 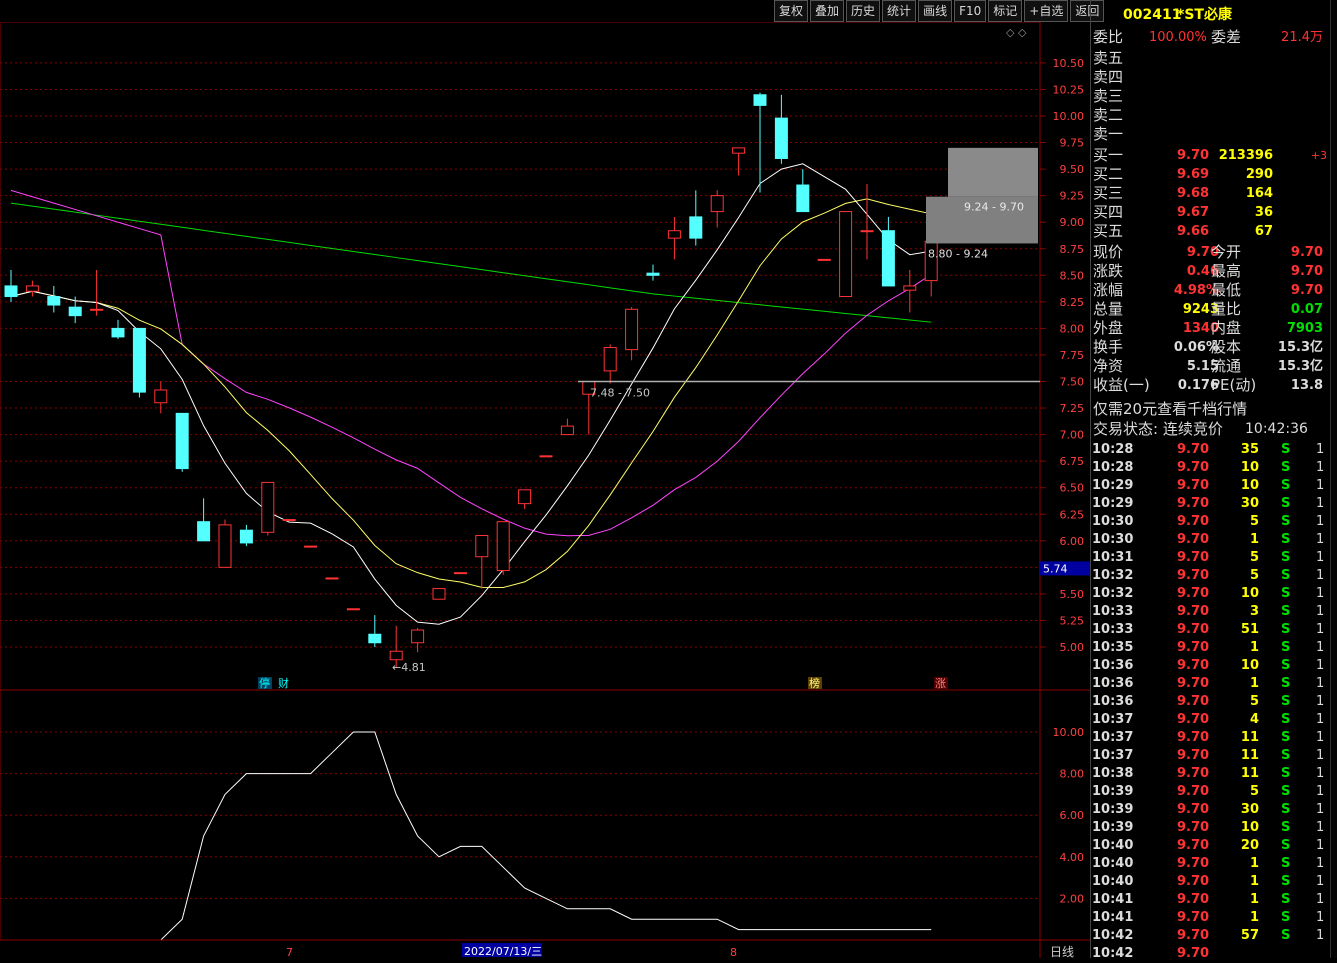 What do you see at coordinates (1306, 271) in the screenshot?
I see `quote-value-2: 9.70` at bounding box center [1306, 271].